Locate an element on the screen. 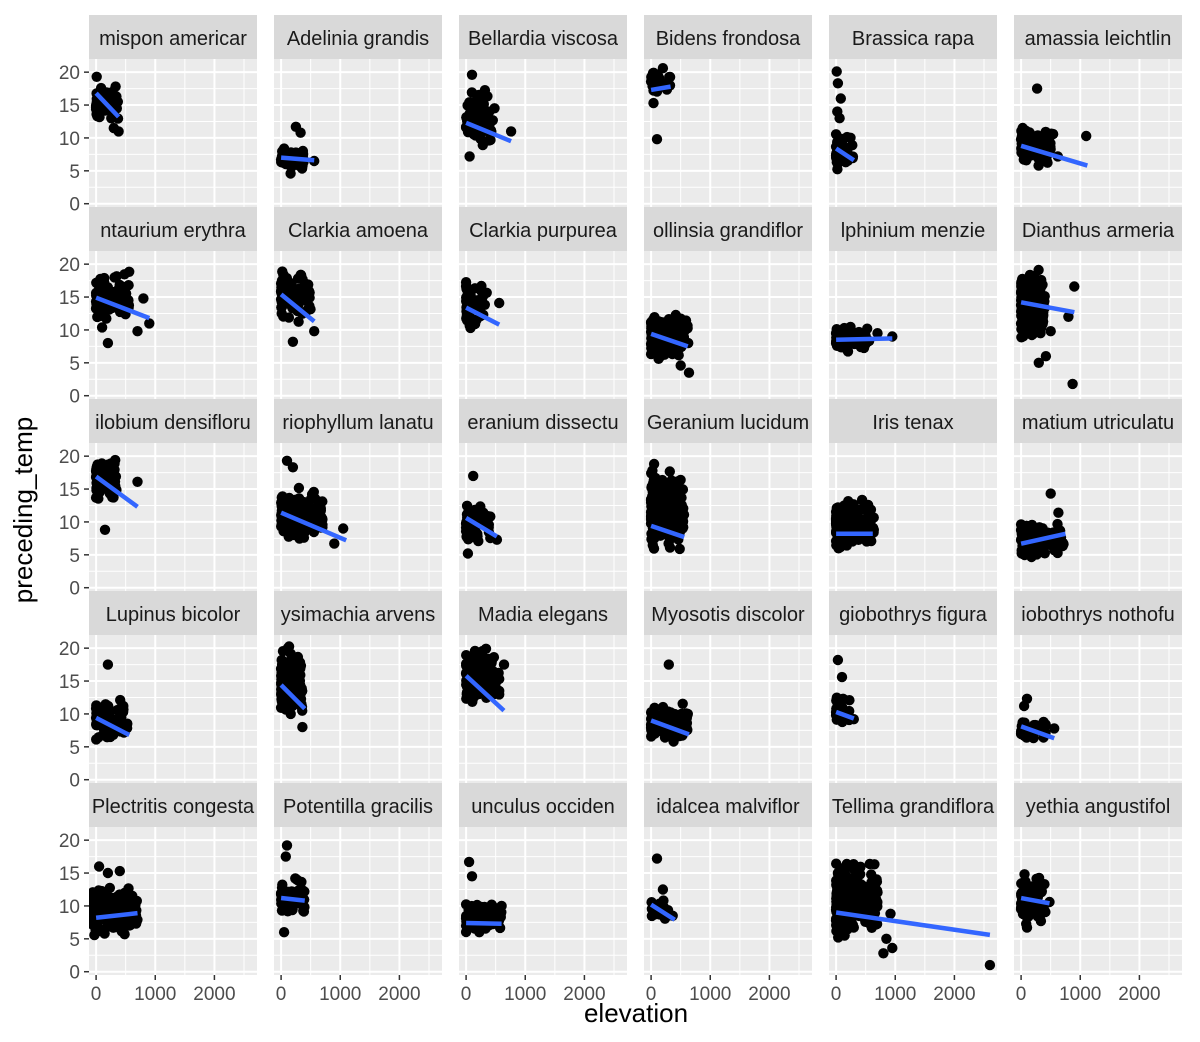  facet-panel: idalcea malviflor 0 1000 2000 is located at coordinates (728, 894).